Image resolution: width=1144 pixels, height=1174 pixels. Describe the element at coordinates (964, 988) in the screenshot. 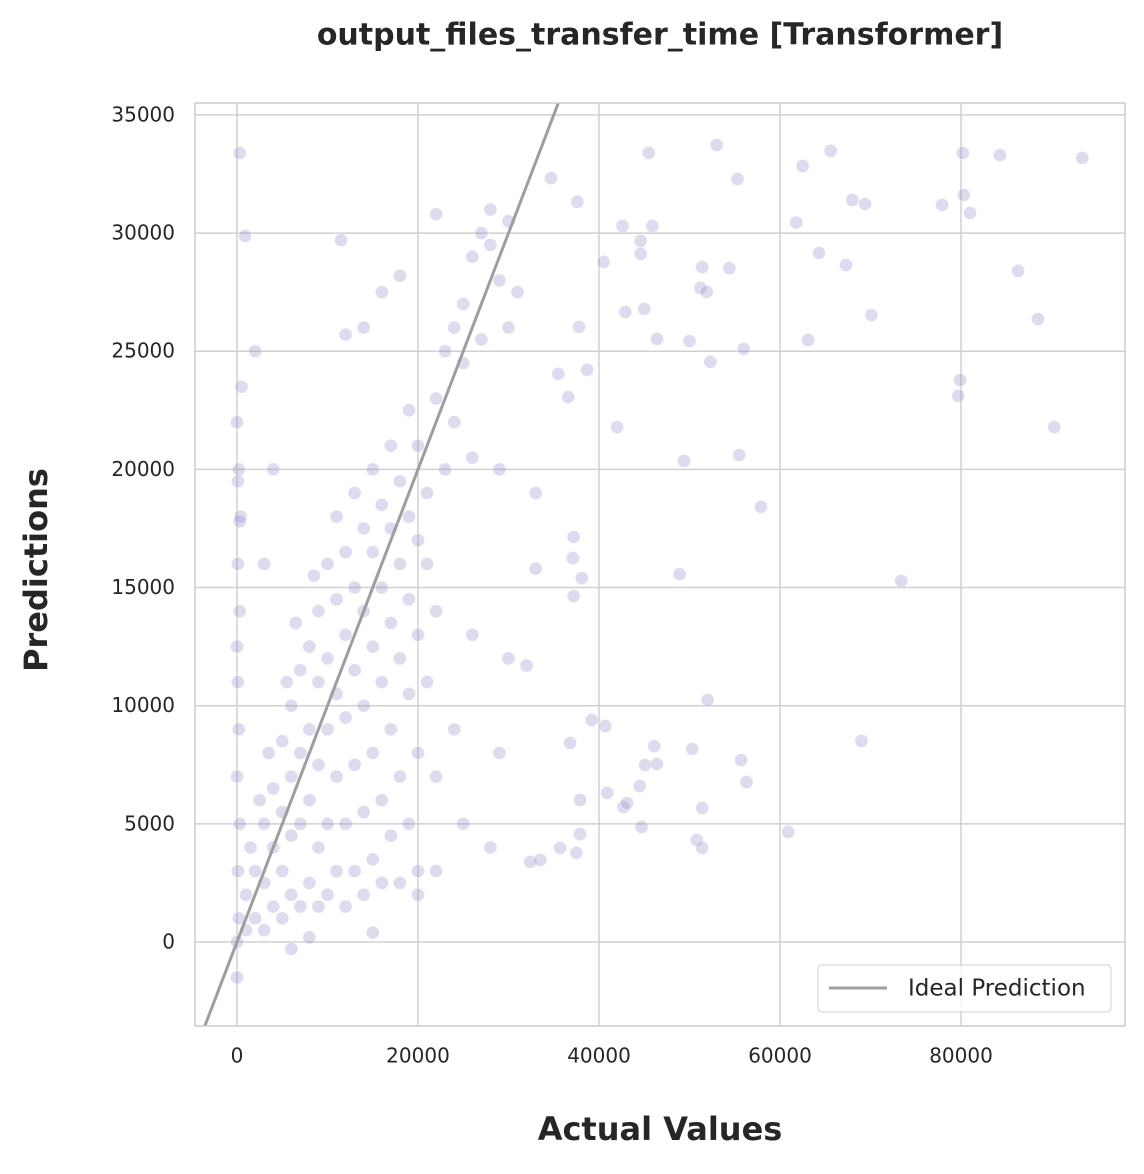

I see `legend-box` at that location.